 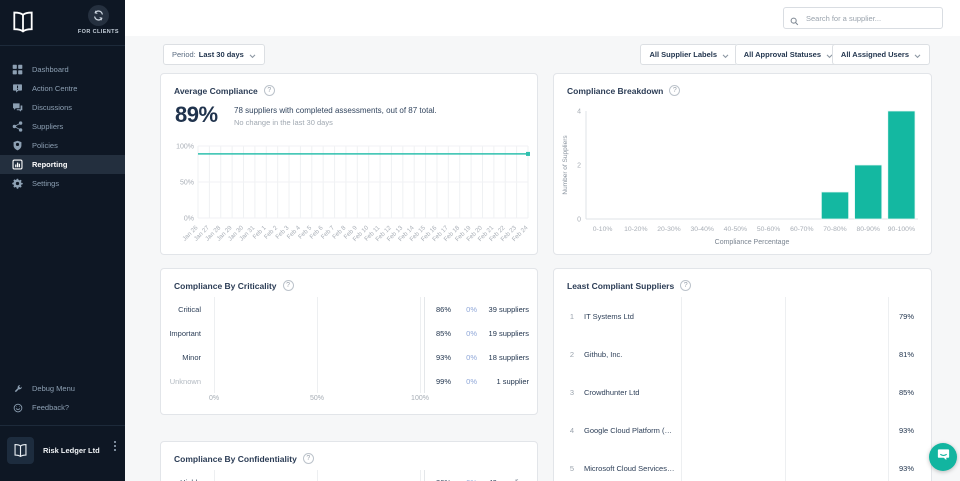 What do you see at coordinates (603, 354) in the screenshot?
I see `supplier-name: Github, Inc.` at bounding box center [603, 354].